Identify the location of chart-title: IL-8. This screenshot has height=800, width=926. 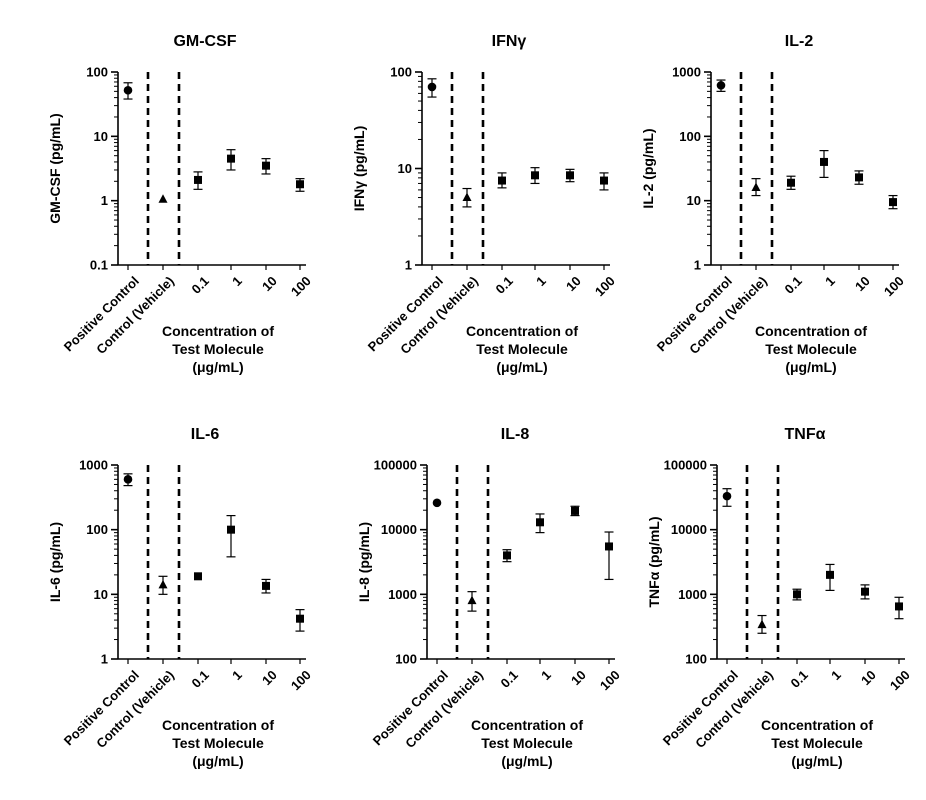
(515, 434).